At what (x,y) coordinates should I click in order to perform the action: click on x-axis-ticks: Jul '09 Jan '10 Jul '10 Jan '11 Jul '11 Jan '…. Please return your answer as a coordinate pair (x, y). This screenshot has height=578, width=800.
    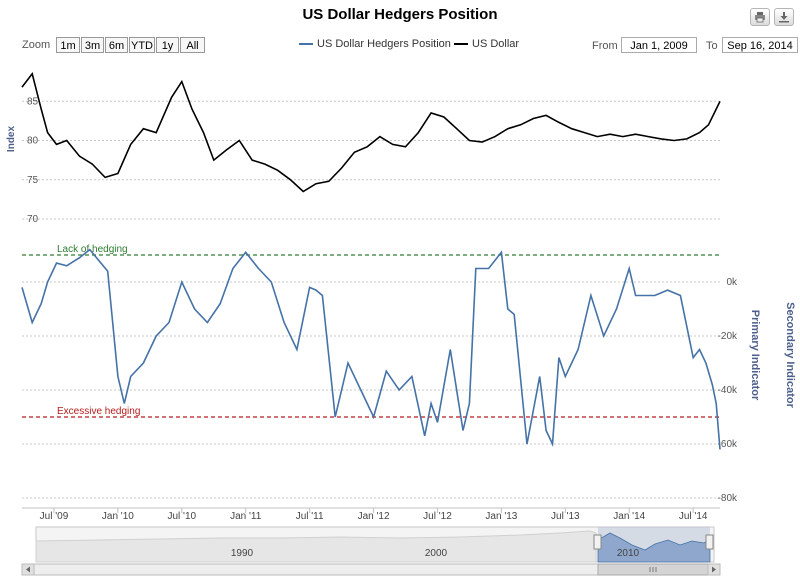
    Looking at the image, I should click on (374, 515).